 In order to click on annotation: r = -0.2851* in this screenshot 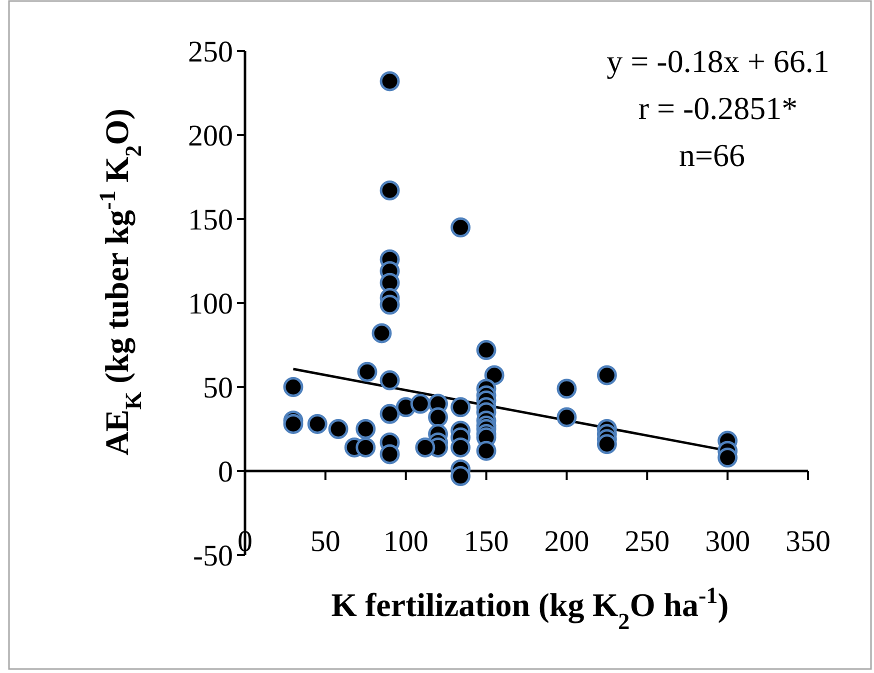, I will do `click(718, 108)`.